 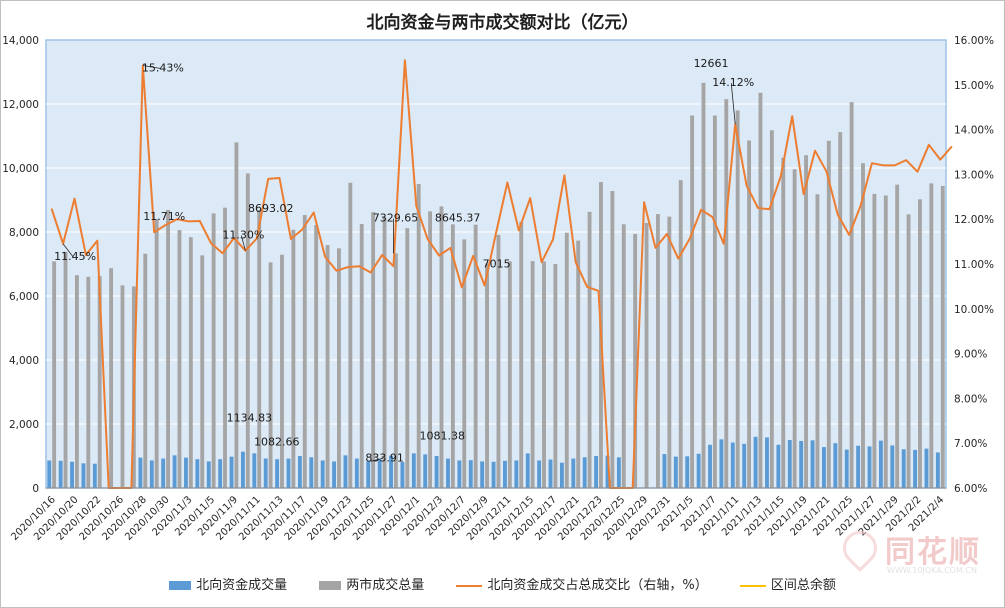 I want to click on y-right-tick-label: 11.00%, so click(x=974, y=265).